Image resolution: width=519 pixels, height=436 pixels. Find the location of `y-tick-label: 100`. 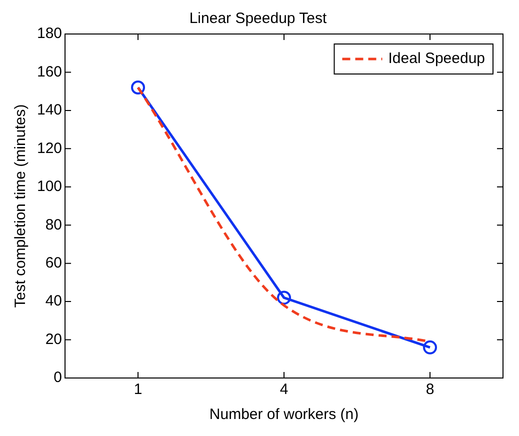

y-tick-label: 100 is located at coordinates (49, 187).